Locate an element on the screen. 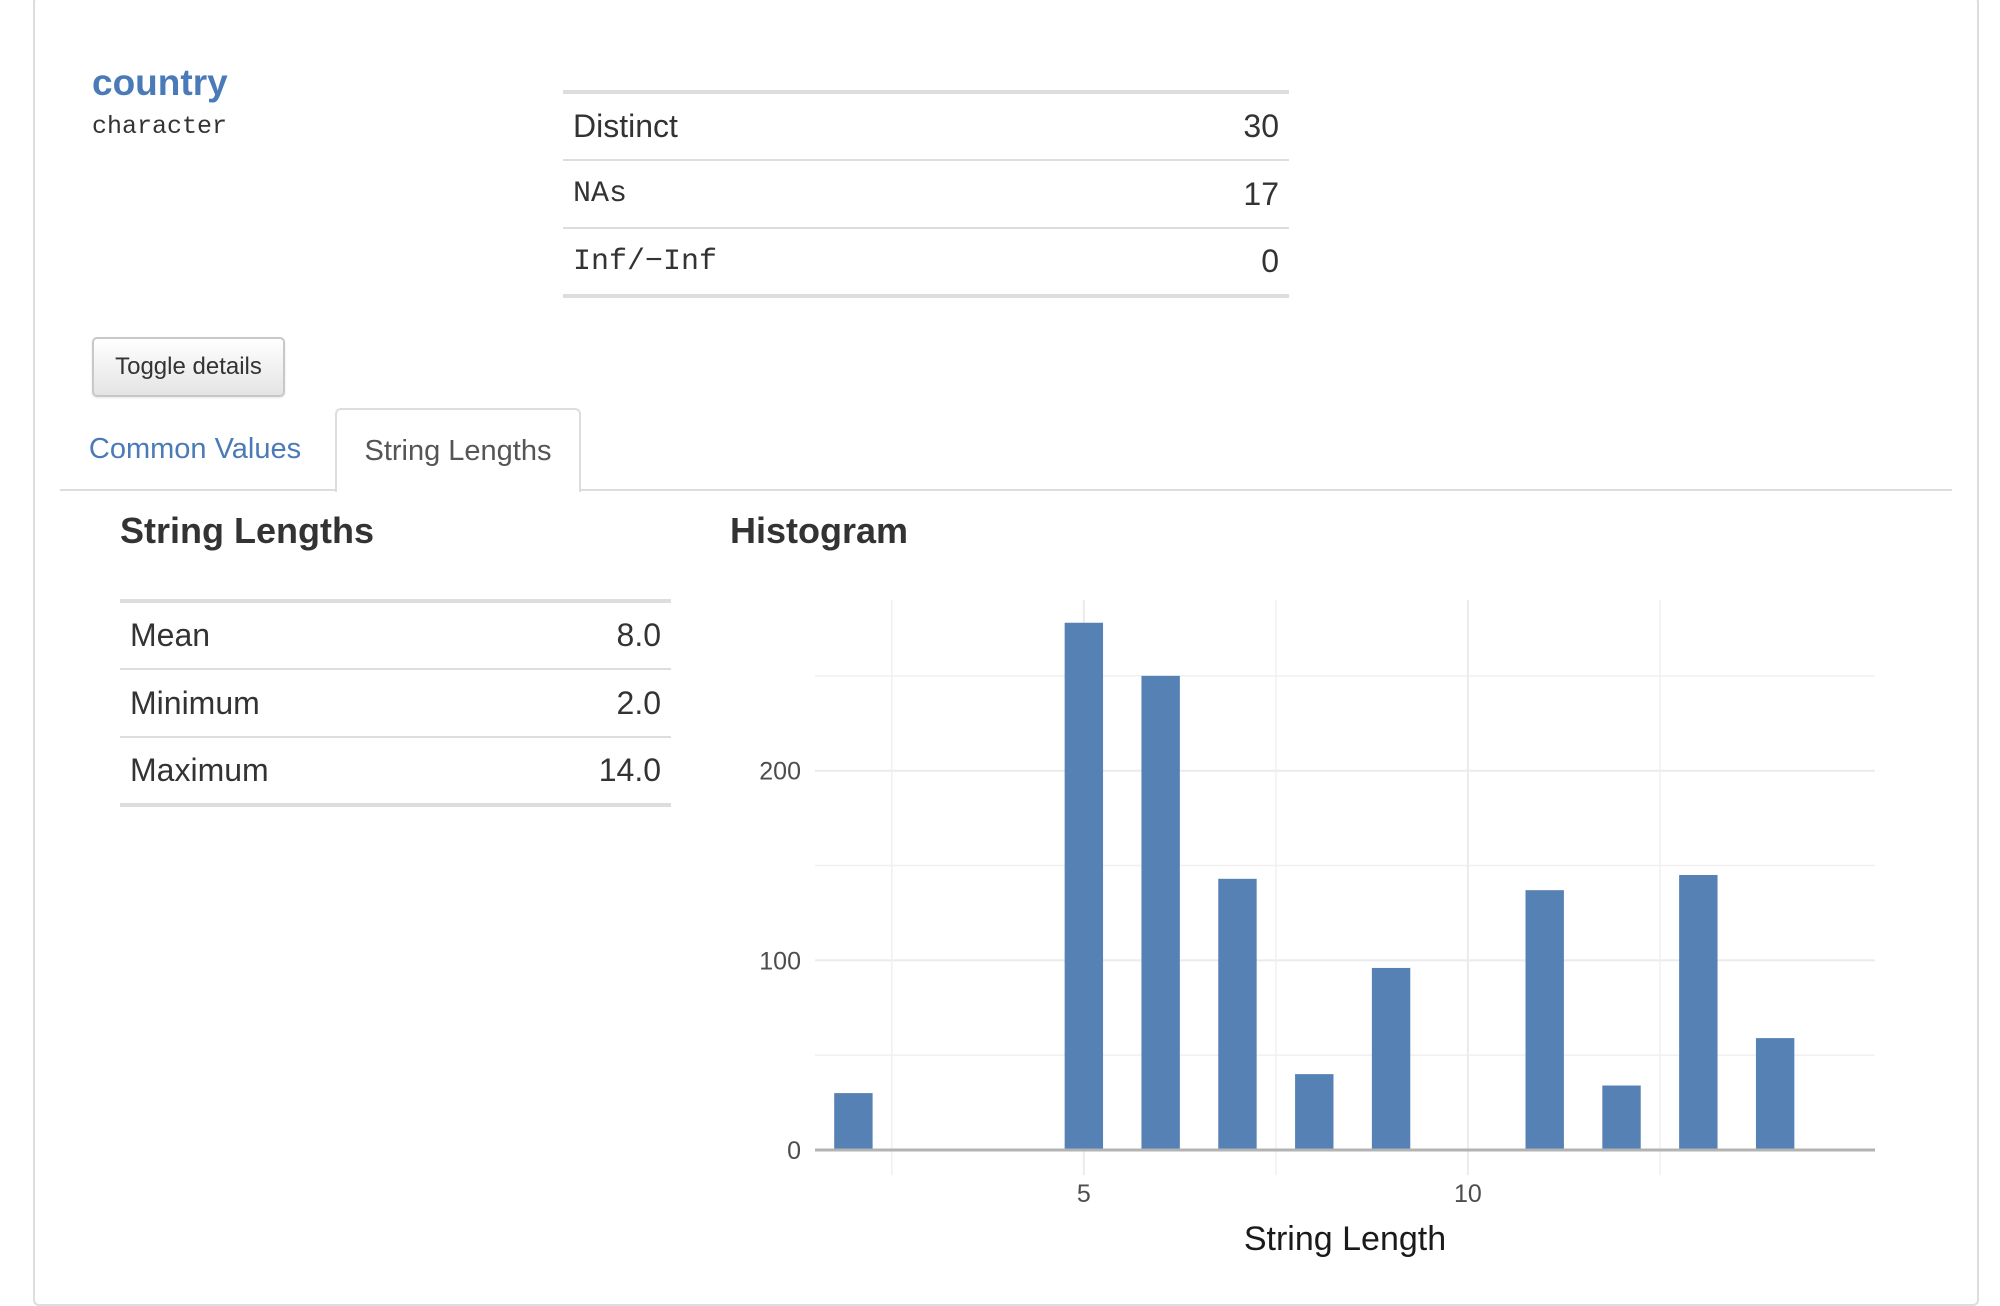 The height and width of the screenshot is (1306, 2000). string-length-row: Mean 8.0 is located at coordinates (395, 634).